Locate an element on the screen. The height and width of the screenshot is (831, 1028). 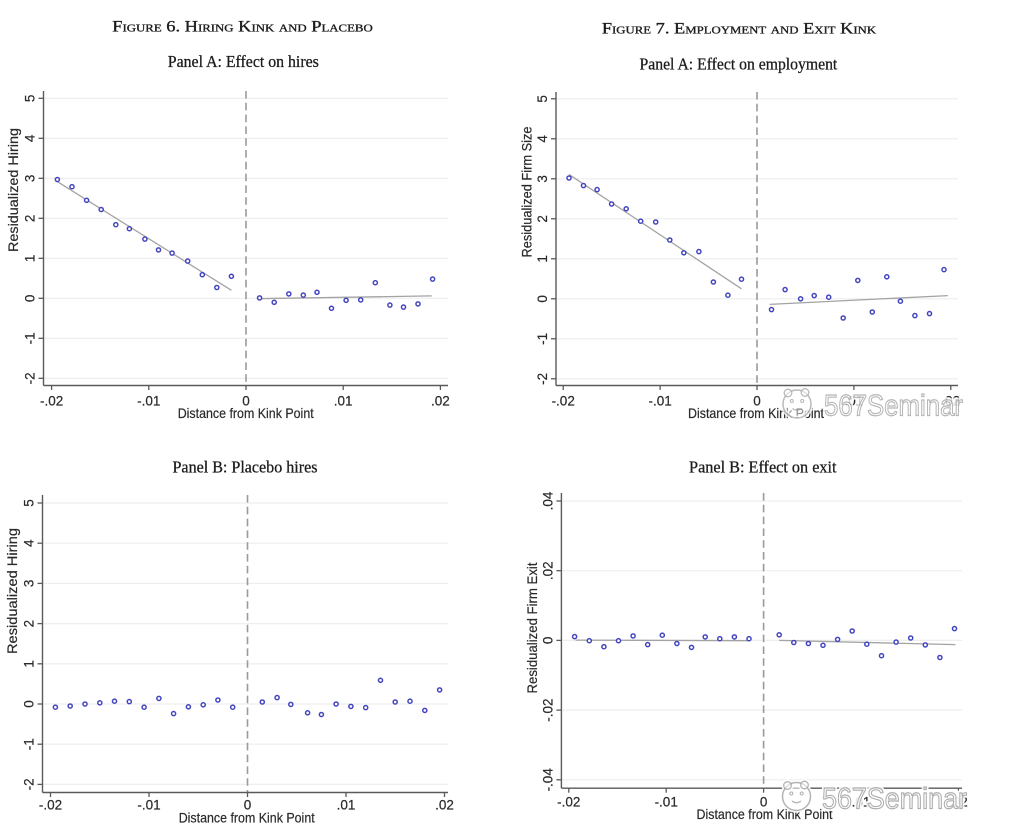
svg-text:Figure 6. Hiring Kink and Plac: Figure 6. Hiring Kink and Placebo is located at coordinates (242, 26).